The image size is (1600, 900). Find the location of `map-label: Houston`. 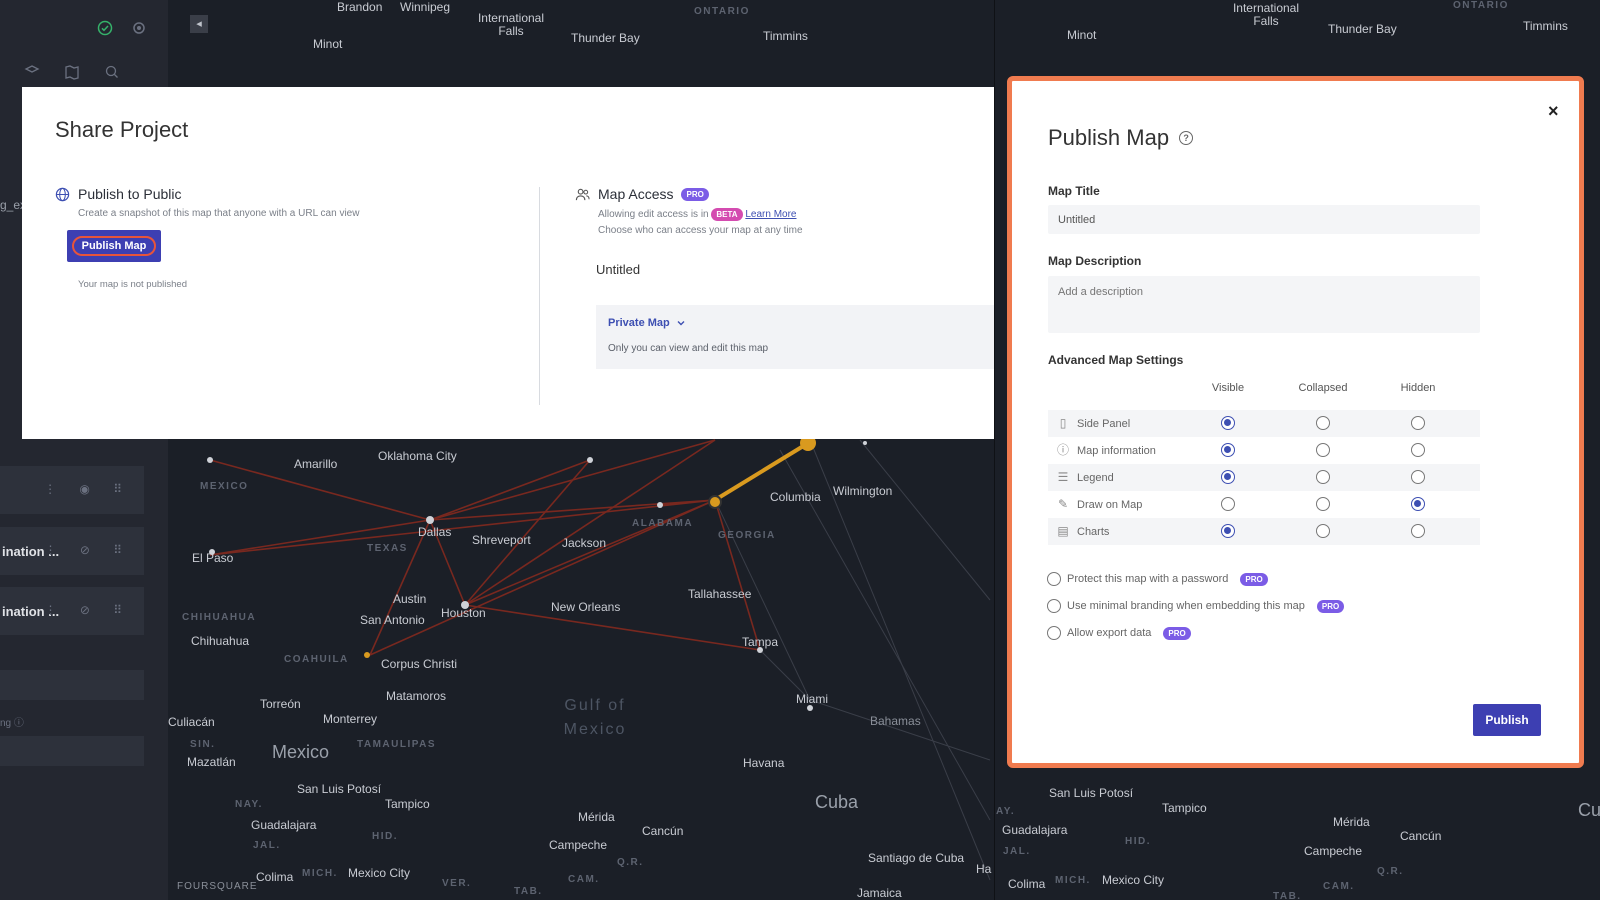

map-label: Houston is located at coordinates (463, 613).